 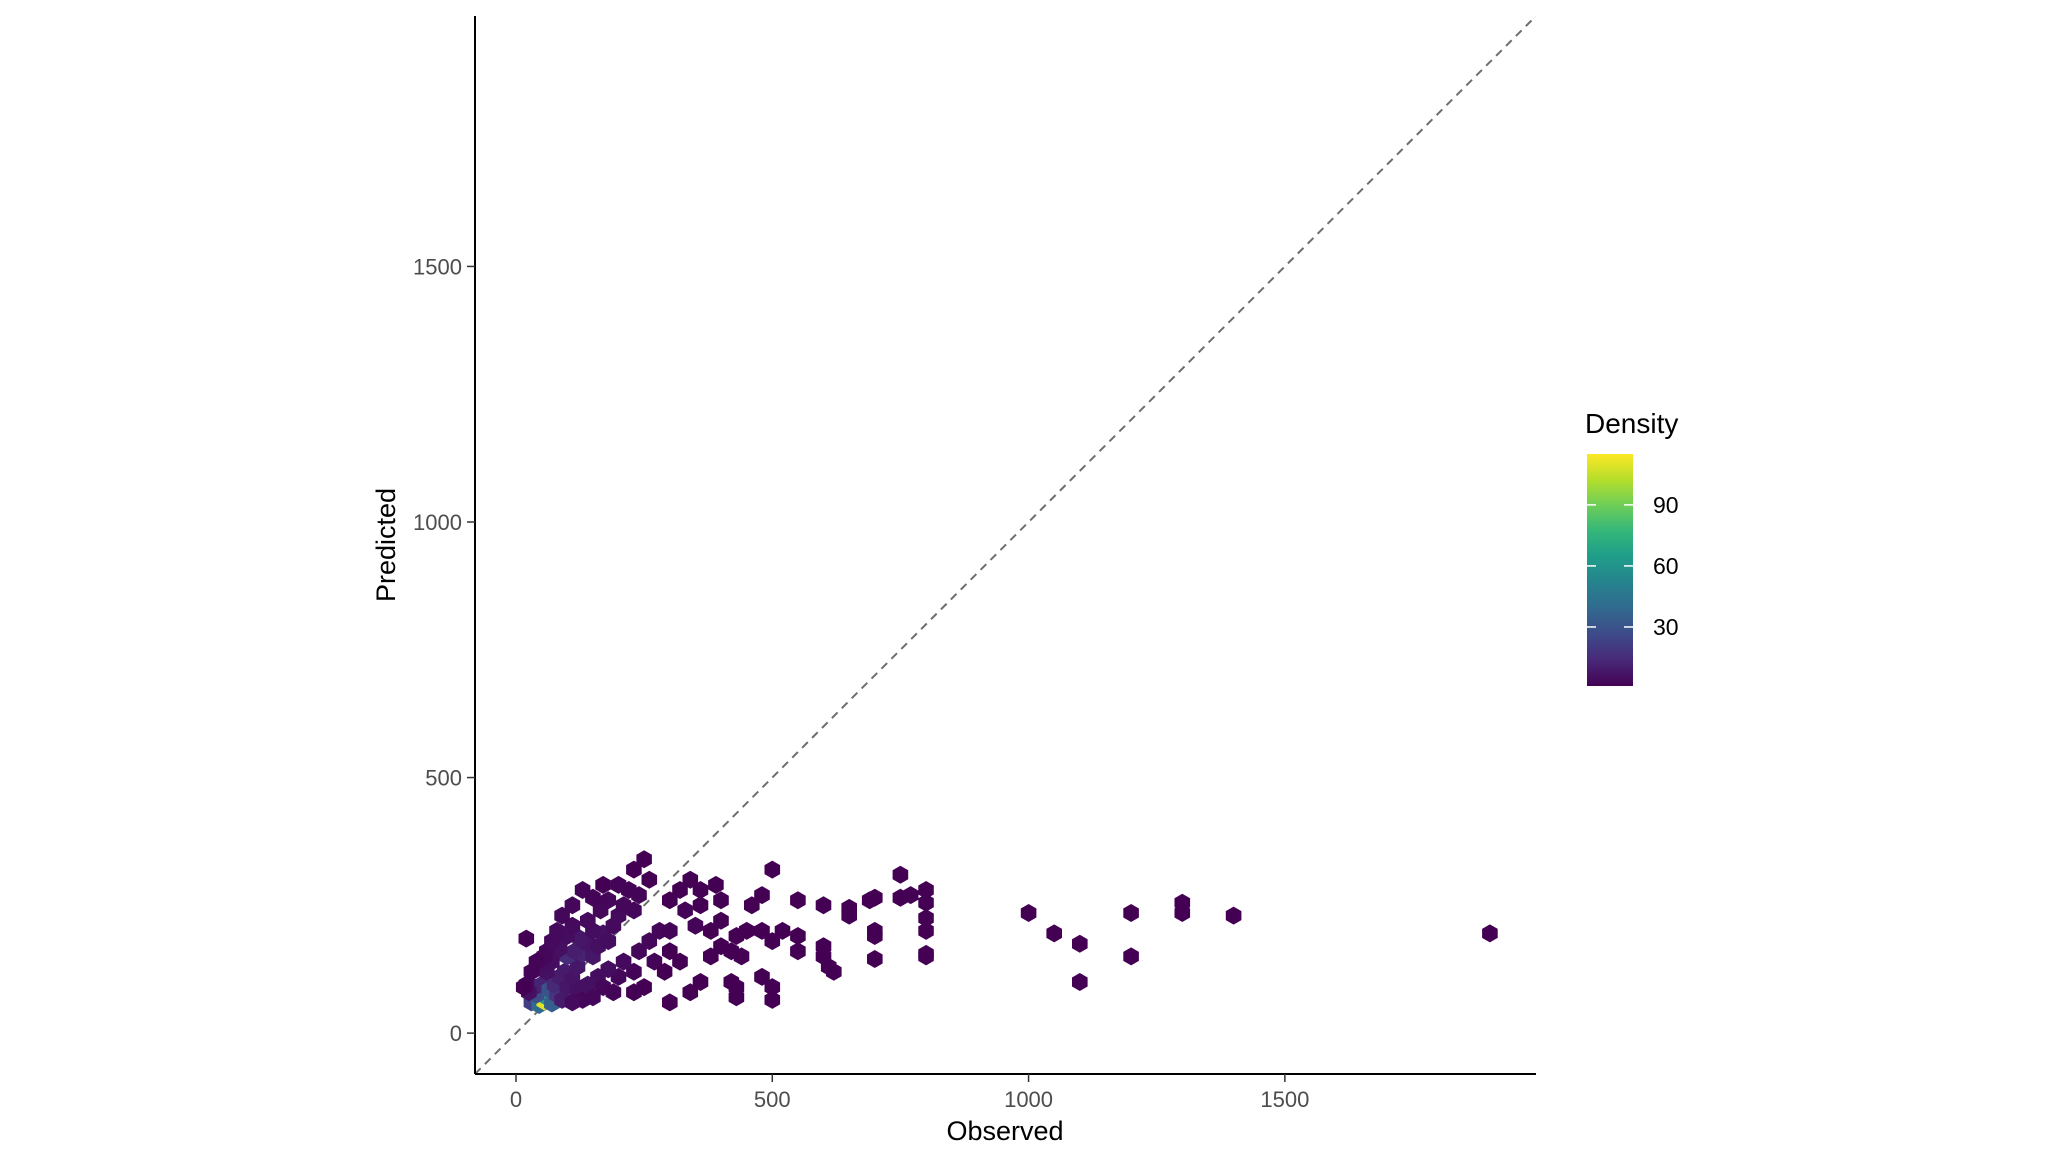 What do you see at coordinates (1006, 932) in the screenshot?
I see `hexbin-layer` at bounding box center [1006, 932].